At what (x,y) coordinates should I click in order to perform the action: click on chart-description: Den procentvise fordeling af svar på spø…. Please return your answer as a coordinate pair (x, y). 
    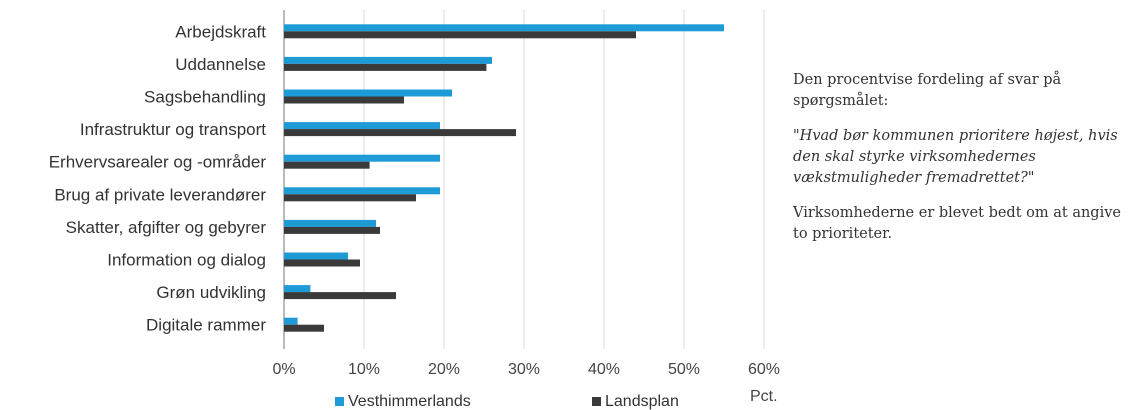
    Looking at the image, I should click on (960, 164).